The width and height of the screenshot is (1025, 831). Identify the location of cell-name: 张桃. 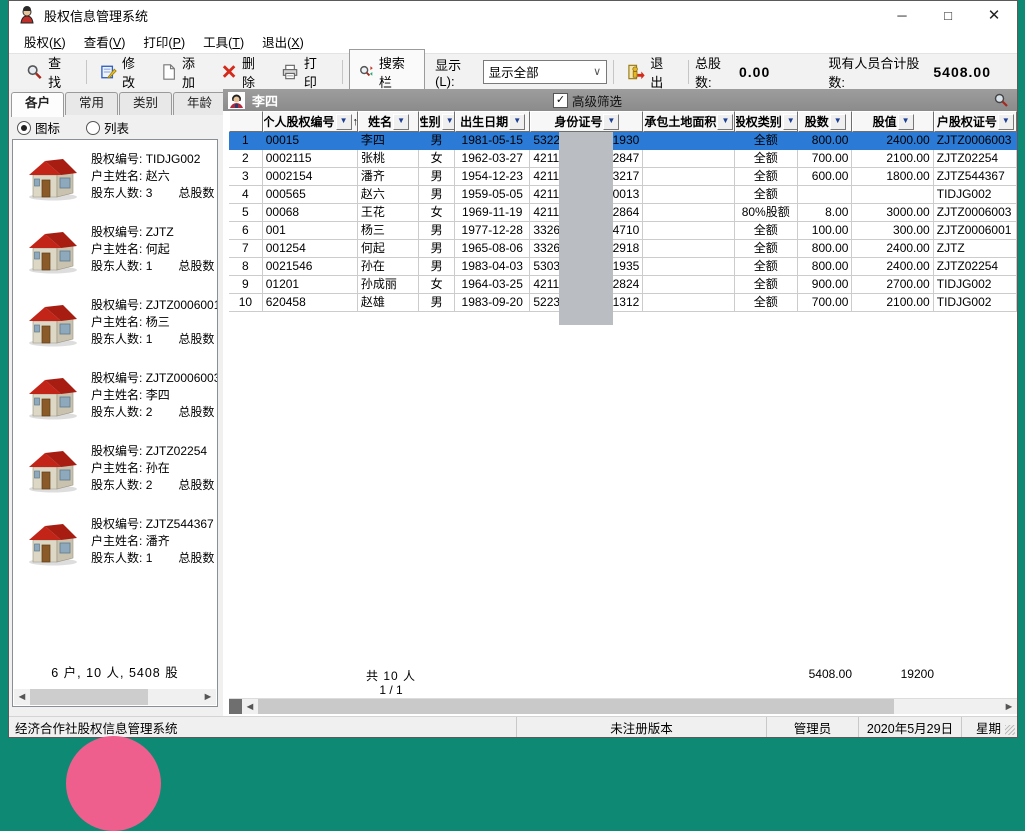
(388, 159).